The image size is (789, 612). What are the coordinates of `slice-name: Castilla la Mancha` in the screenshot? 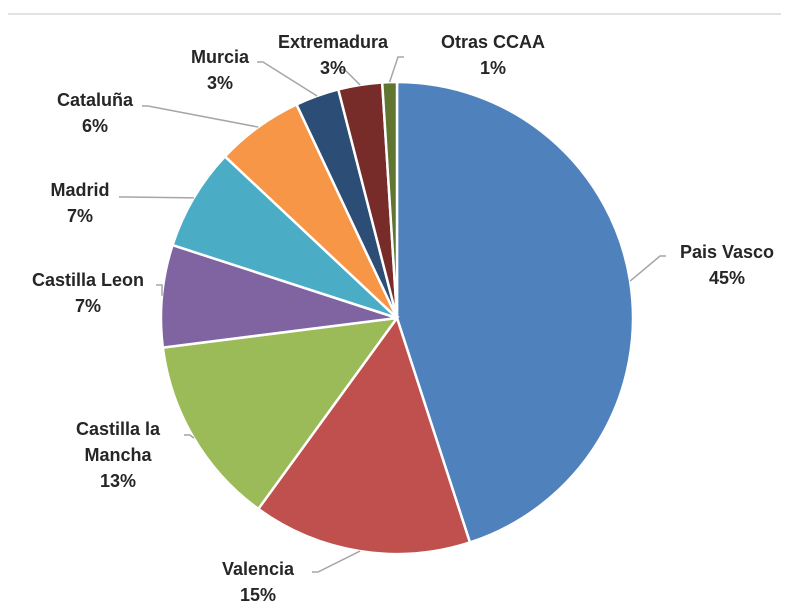 It's located at (118, 442).